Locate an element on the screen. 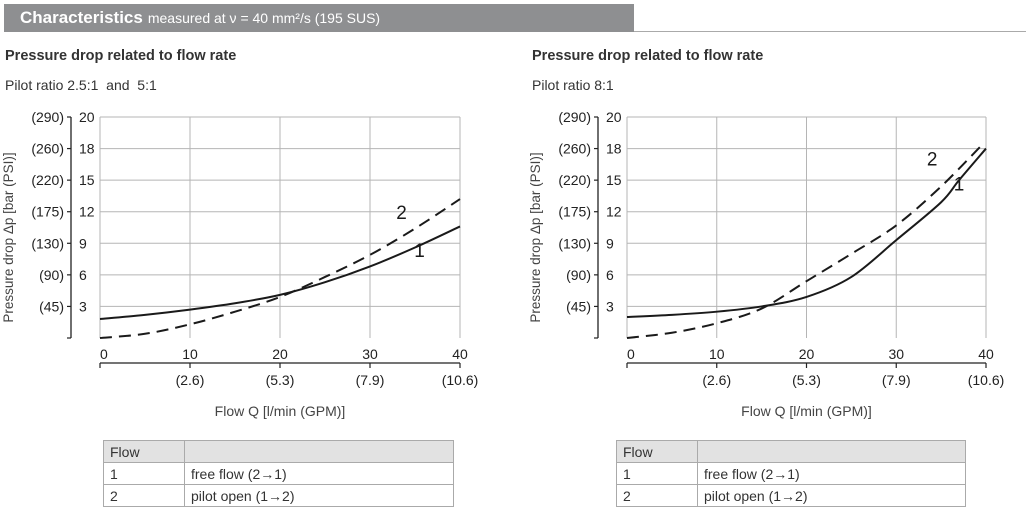  chart-1-subtitle: Pilot ratio 2.5:1 and 5:1 is located at coordinates (81, 85).